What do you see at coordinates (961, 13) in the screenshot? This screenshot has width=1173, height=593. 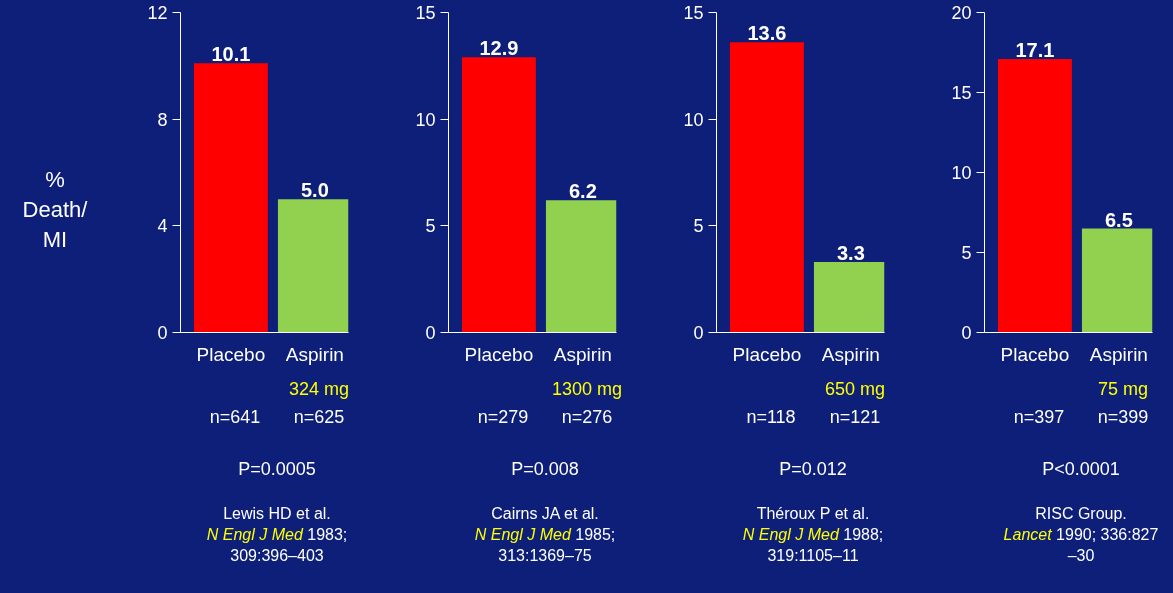 I see `y-tick-label: 20` at bounding box center [961, 13].